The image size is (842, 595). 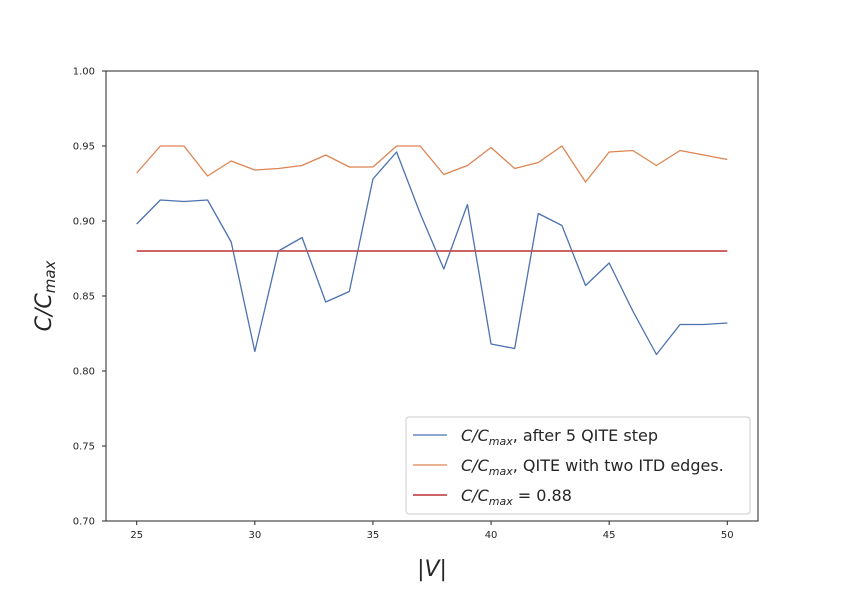 I want to click on legend-box, so click(x=578, y=465).